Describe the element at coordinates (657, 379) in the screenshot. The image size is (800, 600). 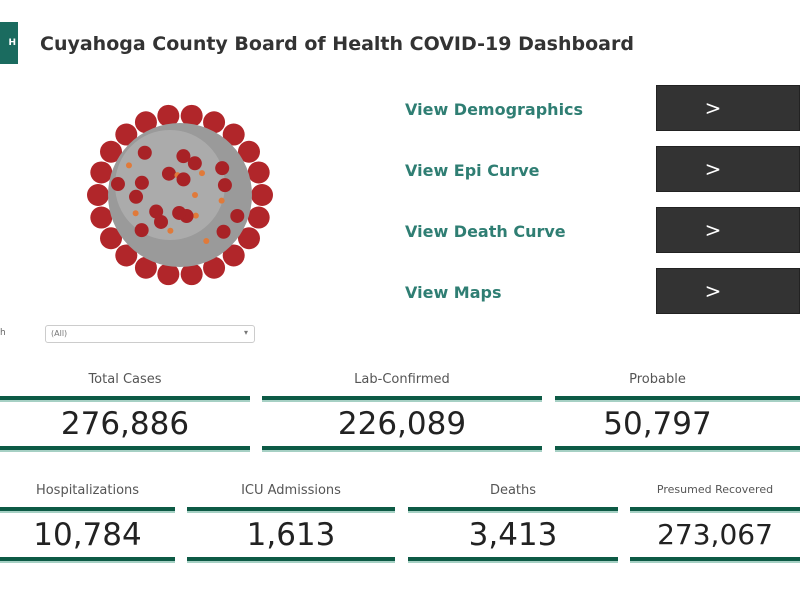
I see `card-label: Probable` at that location.